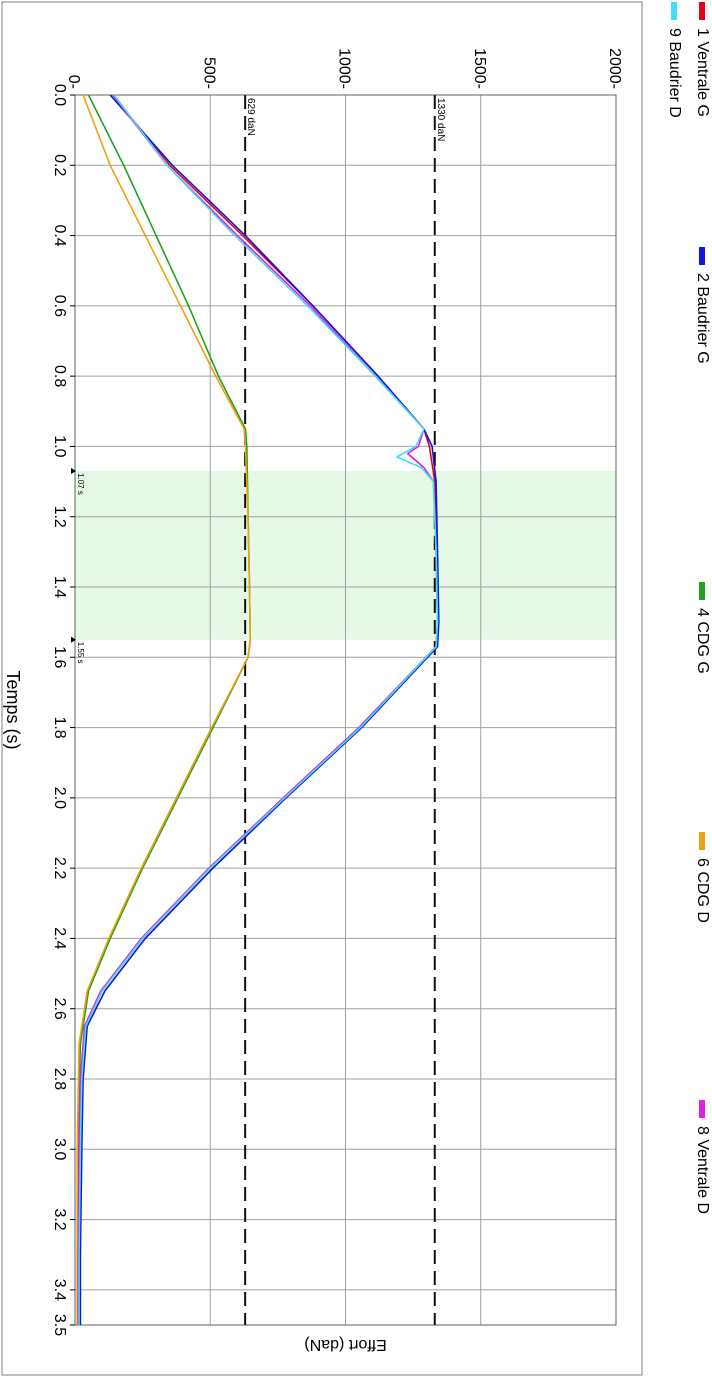 The height and width of the screenshot is (1380, 712). Describe the element at coordinates (59, 517) in the screenshot. I see `x-tick-label: 1.2` at that location.